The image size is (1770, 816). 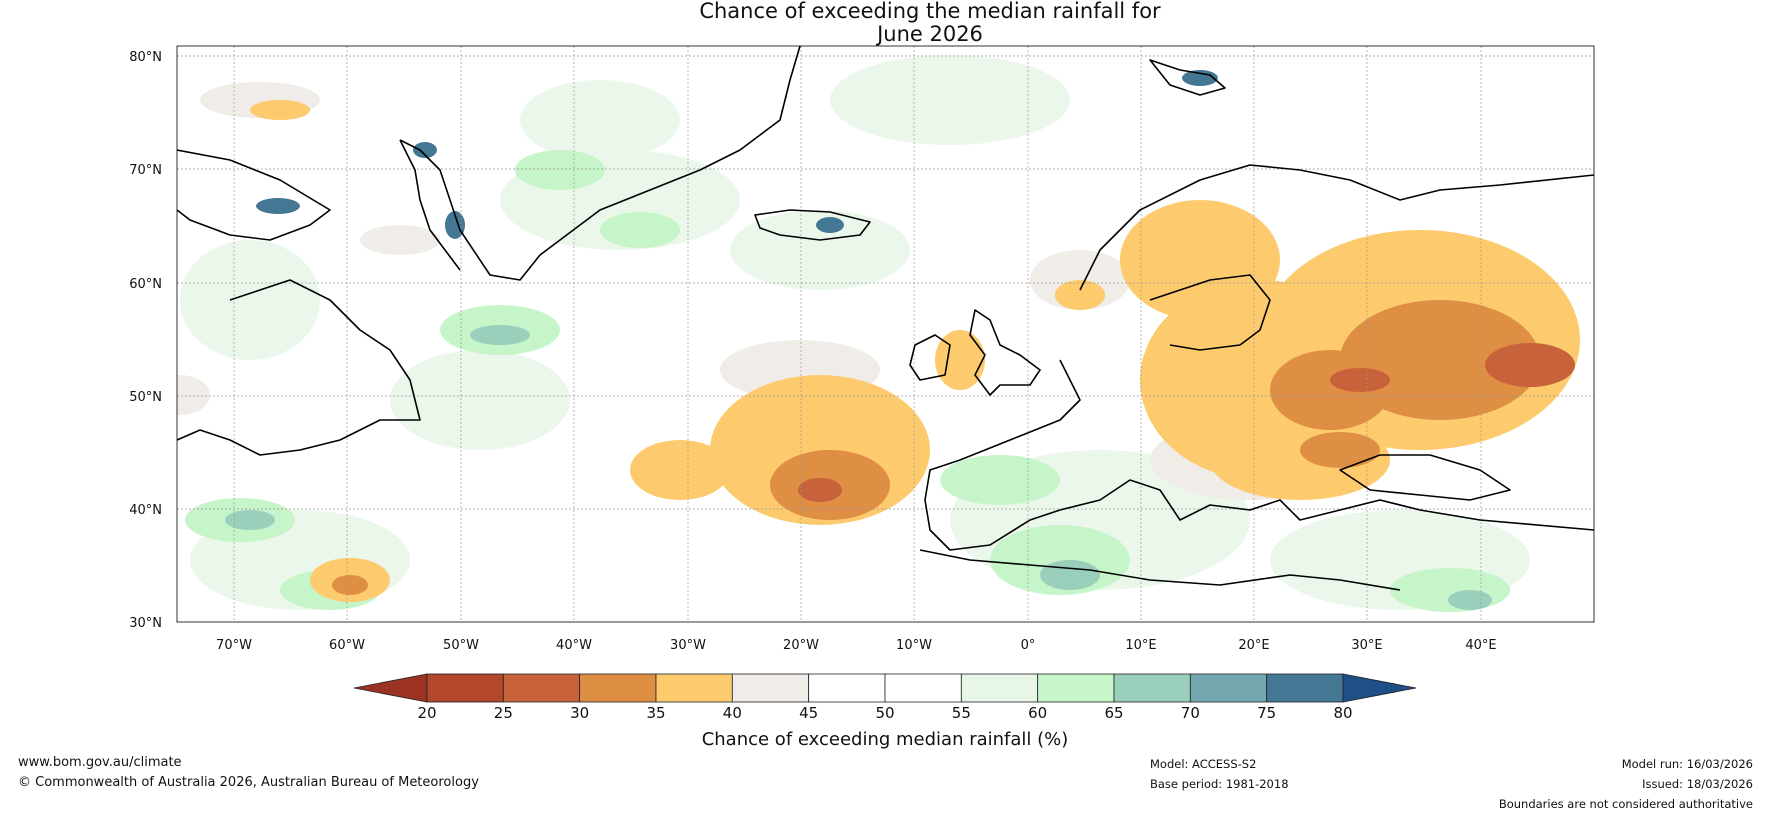 What do you see at coordinates (1253, 645) in the screenshot?
I see `lon-label: 20°E` at bounding box center [1253, 645].